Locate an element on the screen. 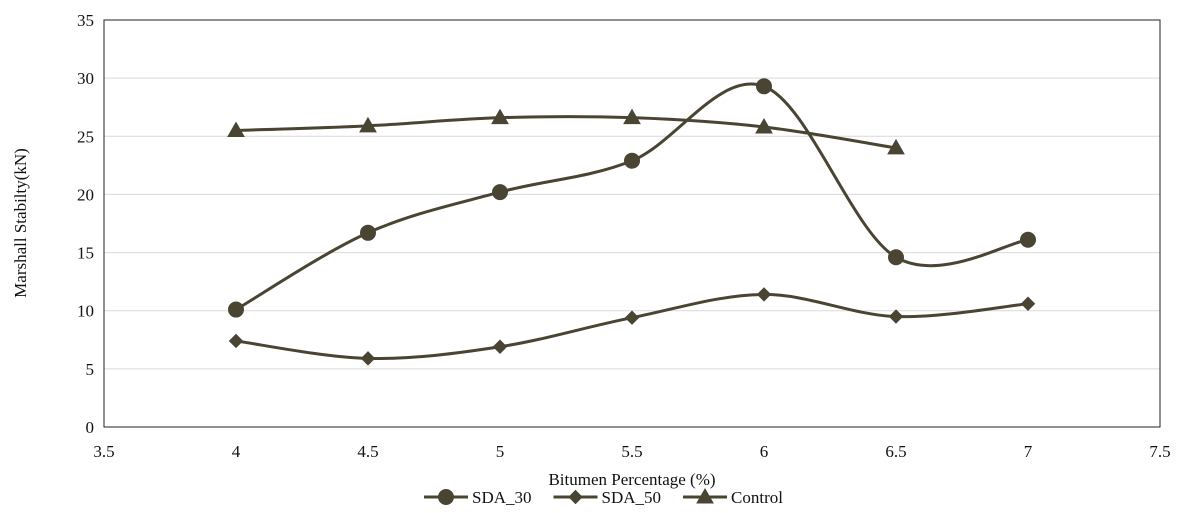 This screenshot has height=513, width=1180. legend-label: SDA_30 is located at coordinates (502, 497).